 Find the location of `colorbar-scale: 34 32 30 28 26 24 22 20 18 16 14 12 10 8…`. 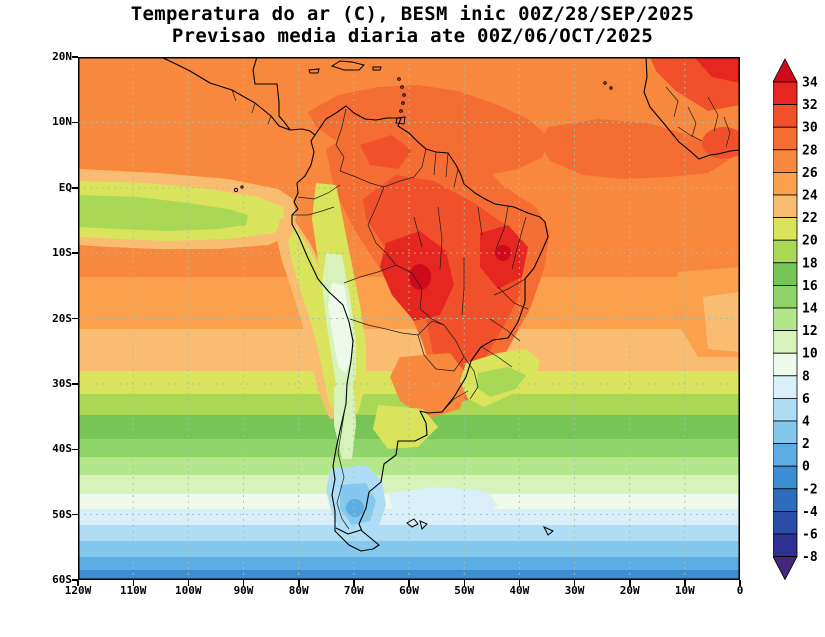

colorbar-scale: 34 32 30 28 26 24 22 20 18 16 14 12 10 8… is located at coordinates (795, 319).